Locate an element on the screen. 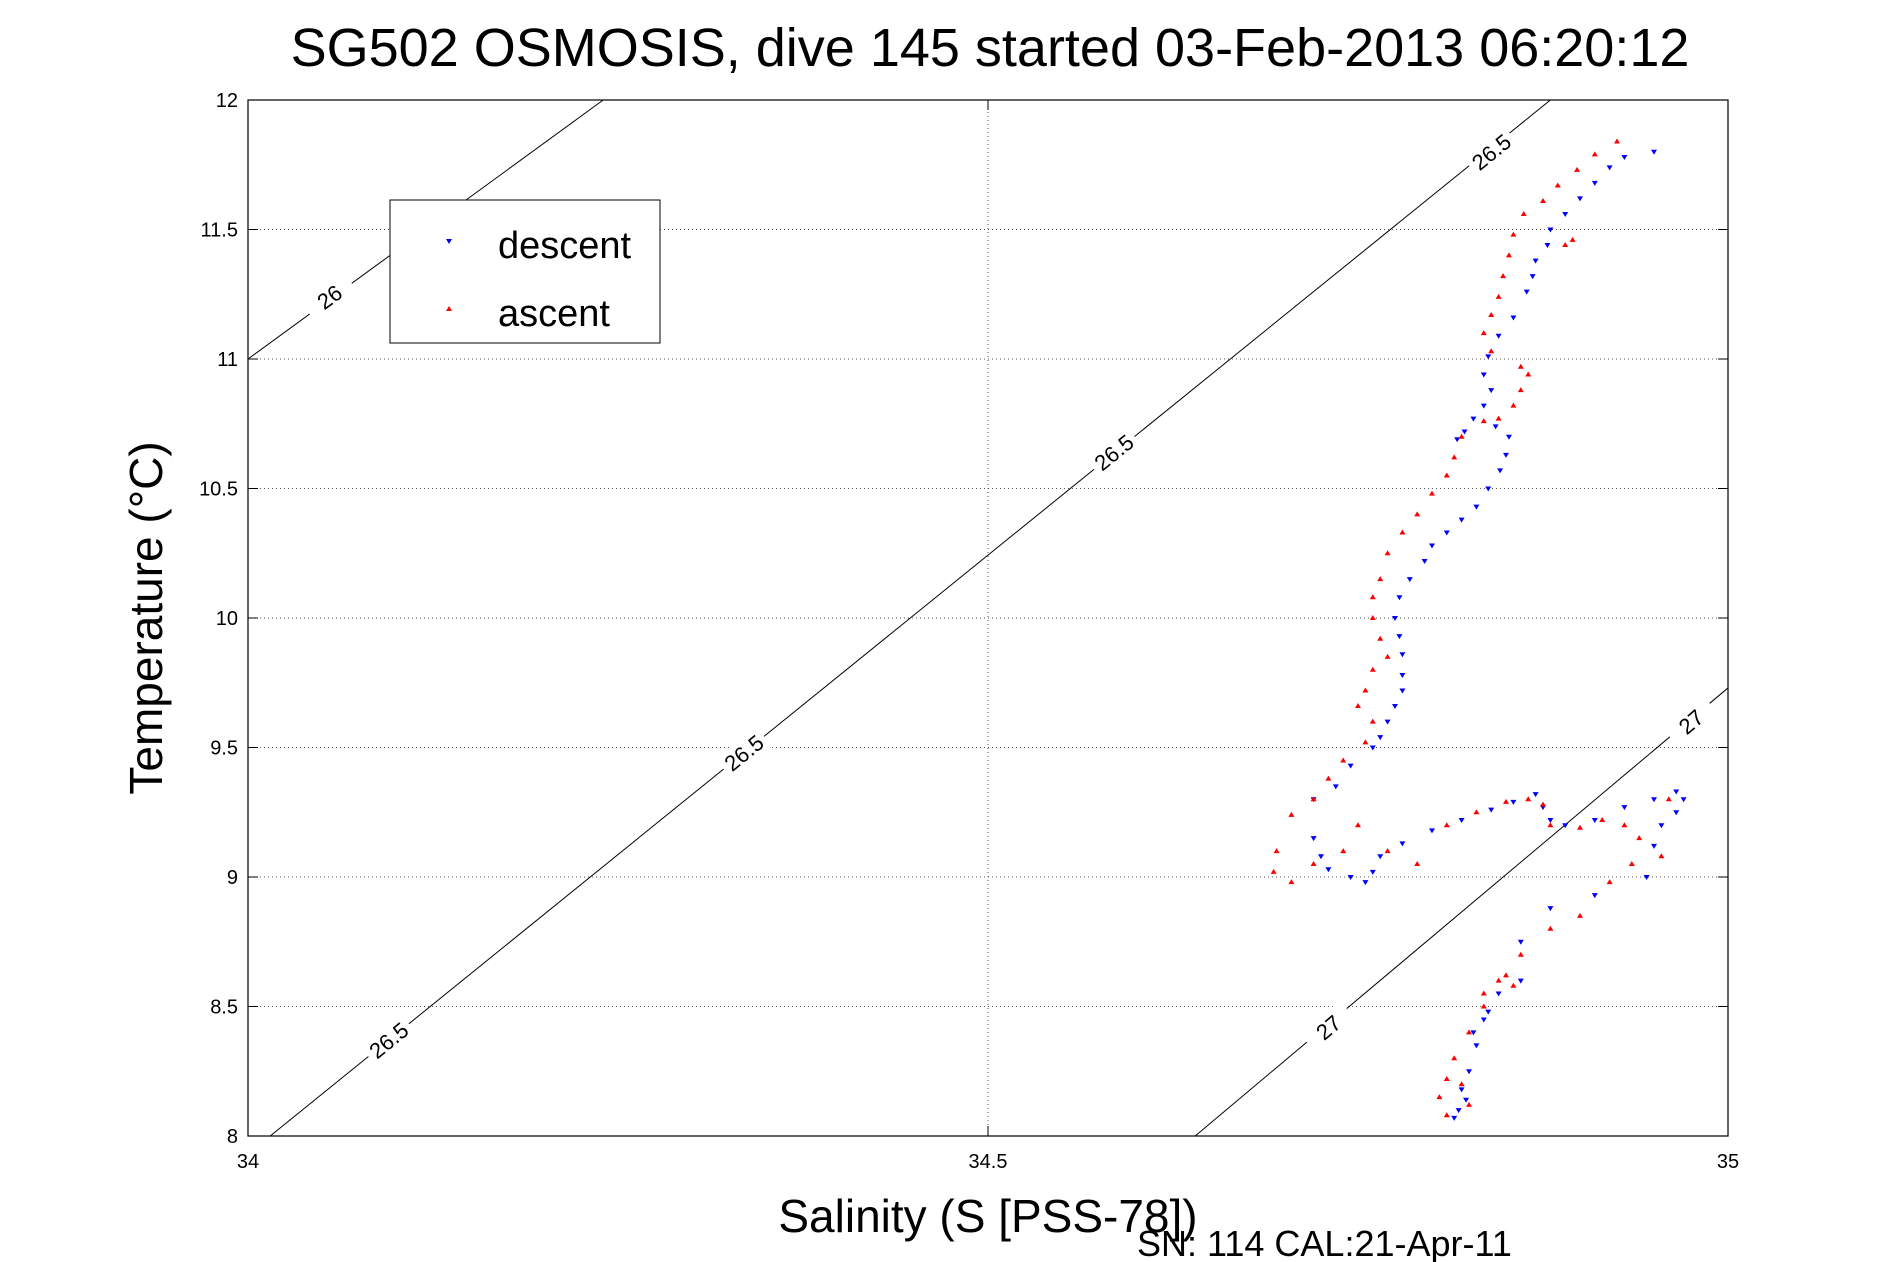 The image size is (1891, 1262). y-tick-label: 10 is located at coordinates (227, 619).